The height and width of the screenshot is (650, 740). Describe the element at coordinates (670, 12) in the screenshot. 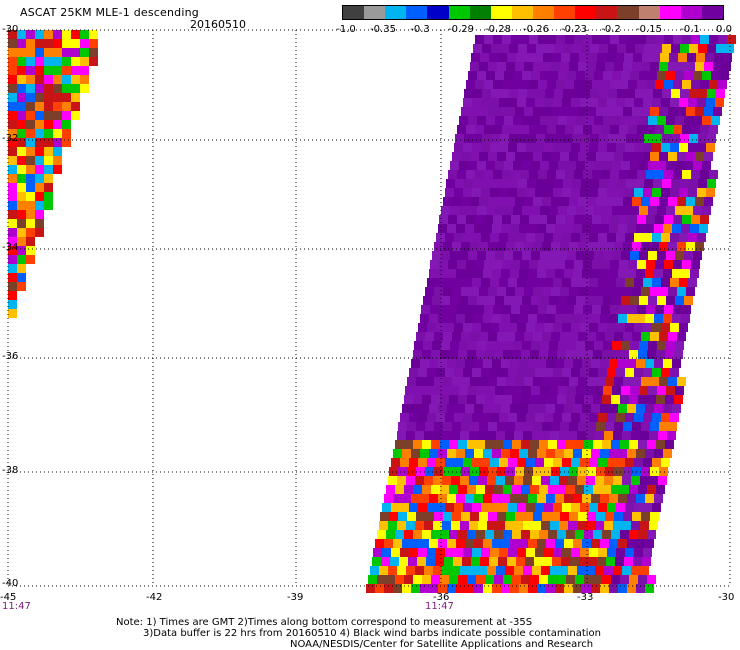

I see `colorbar-swatch` at that location.